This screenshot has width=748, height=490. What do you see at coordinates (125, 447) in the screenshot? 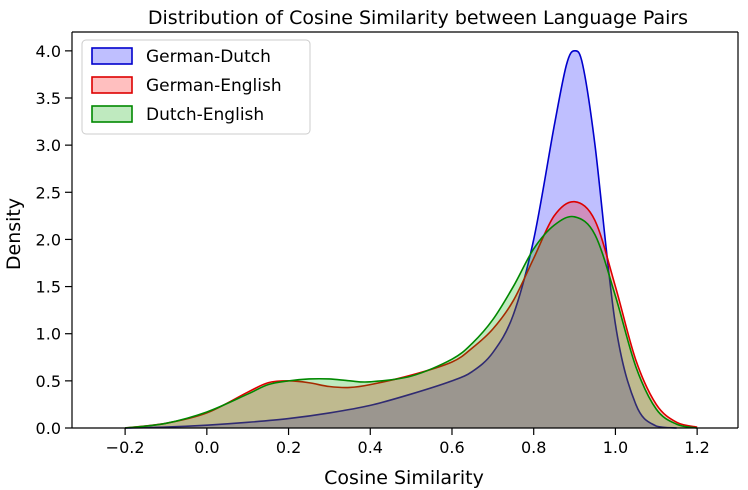
I see `x-tick-label: −0.2` at bounding box center [125, 447].